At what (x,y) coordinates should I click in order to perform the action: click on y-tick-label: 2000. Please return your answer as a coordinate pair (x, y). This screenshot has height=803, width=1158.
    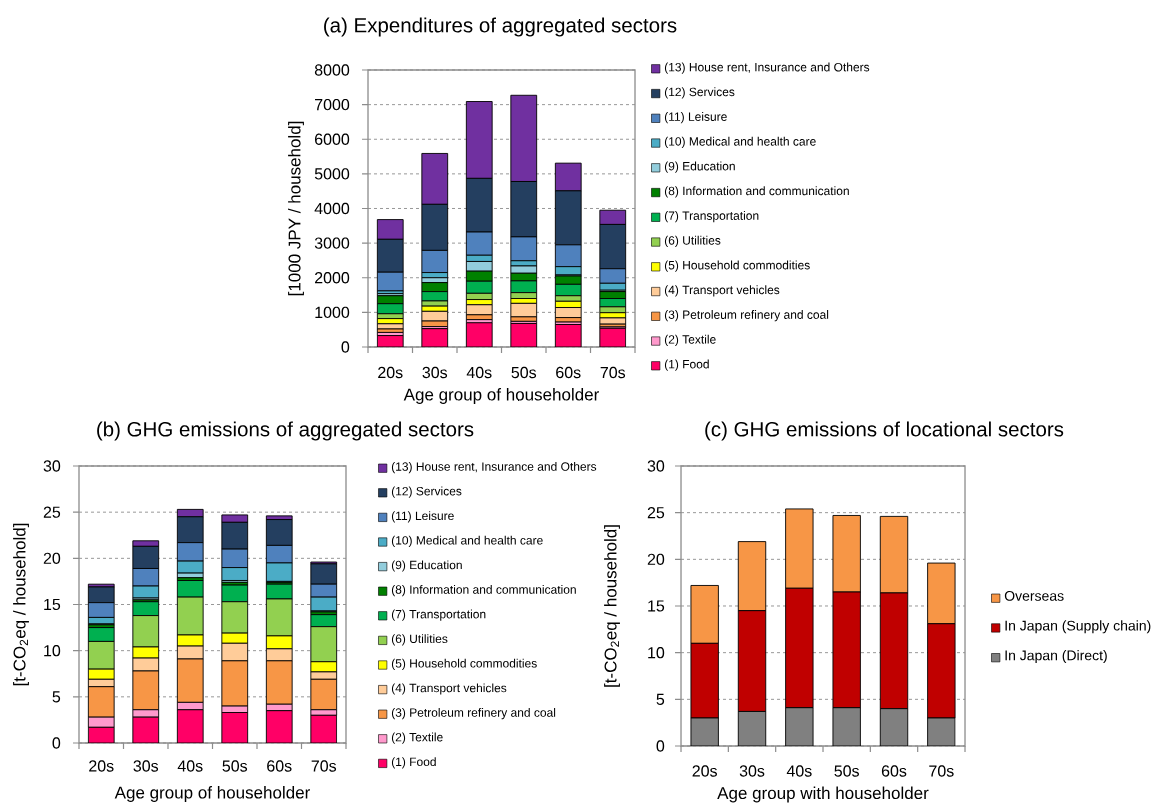
    Looking at the image, I should click on (332, 278).